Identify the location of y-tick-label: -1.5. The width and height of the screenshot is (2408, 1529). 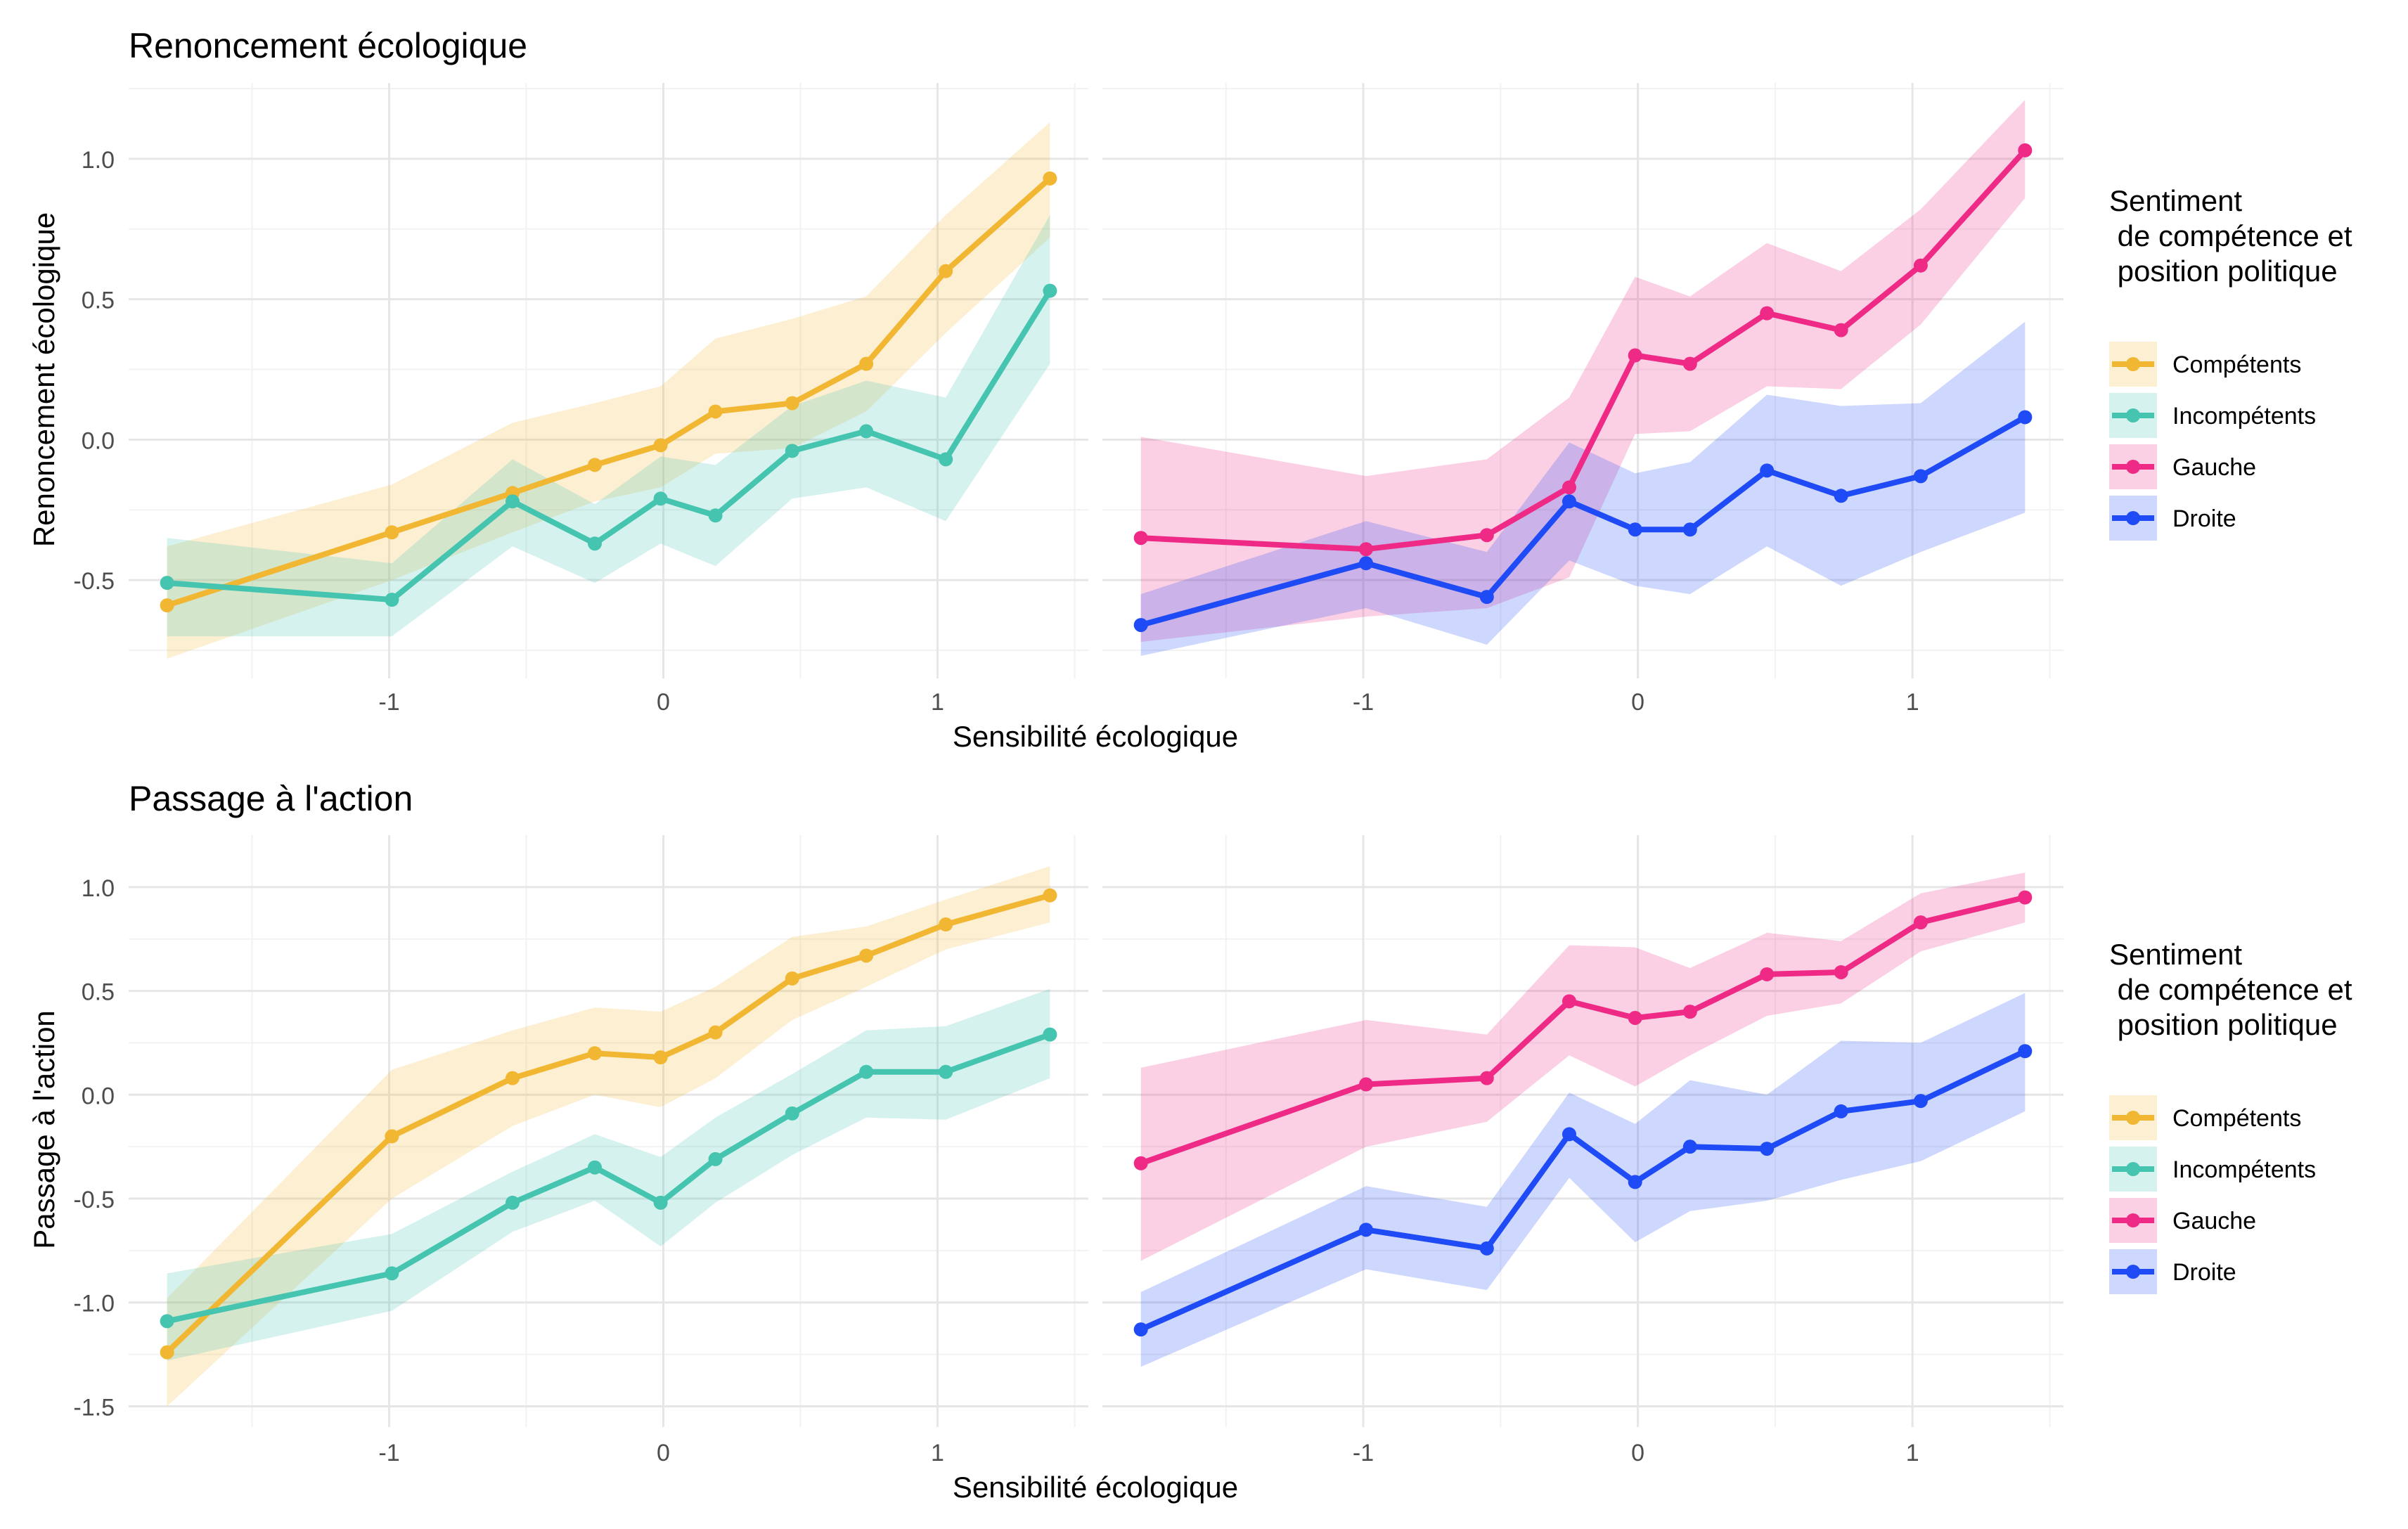
(94, 1407).